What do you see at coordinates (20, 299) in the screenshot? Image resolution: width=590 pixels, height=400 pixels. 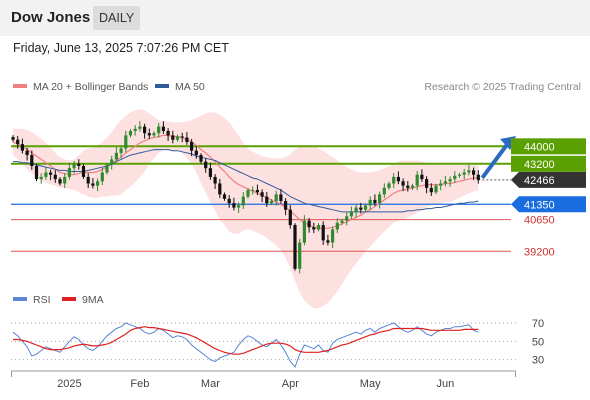 I see `legend-swatch-rsi` at bounding box center [20, 299].